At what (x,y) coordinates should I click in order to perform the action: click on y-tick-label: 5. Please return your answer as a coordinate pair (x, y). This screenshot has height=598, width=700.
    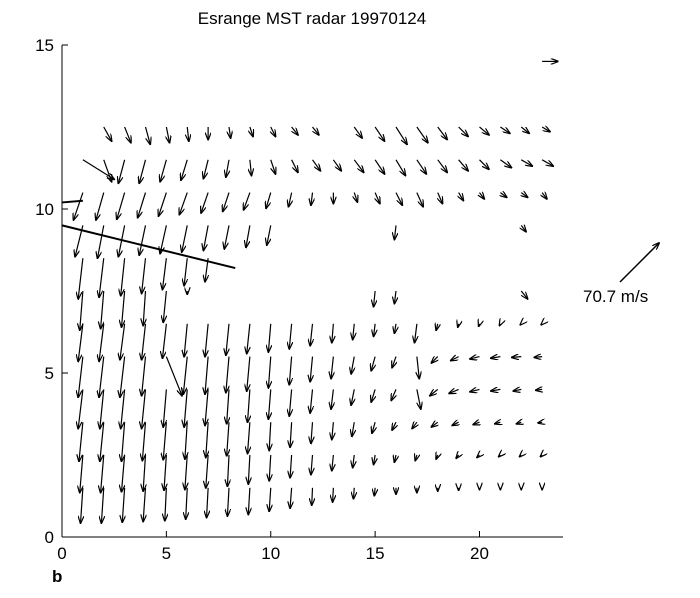
    Looking at the image, I should click on (49, 373).